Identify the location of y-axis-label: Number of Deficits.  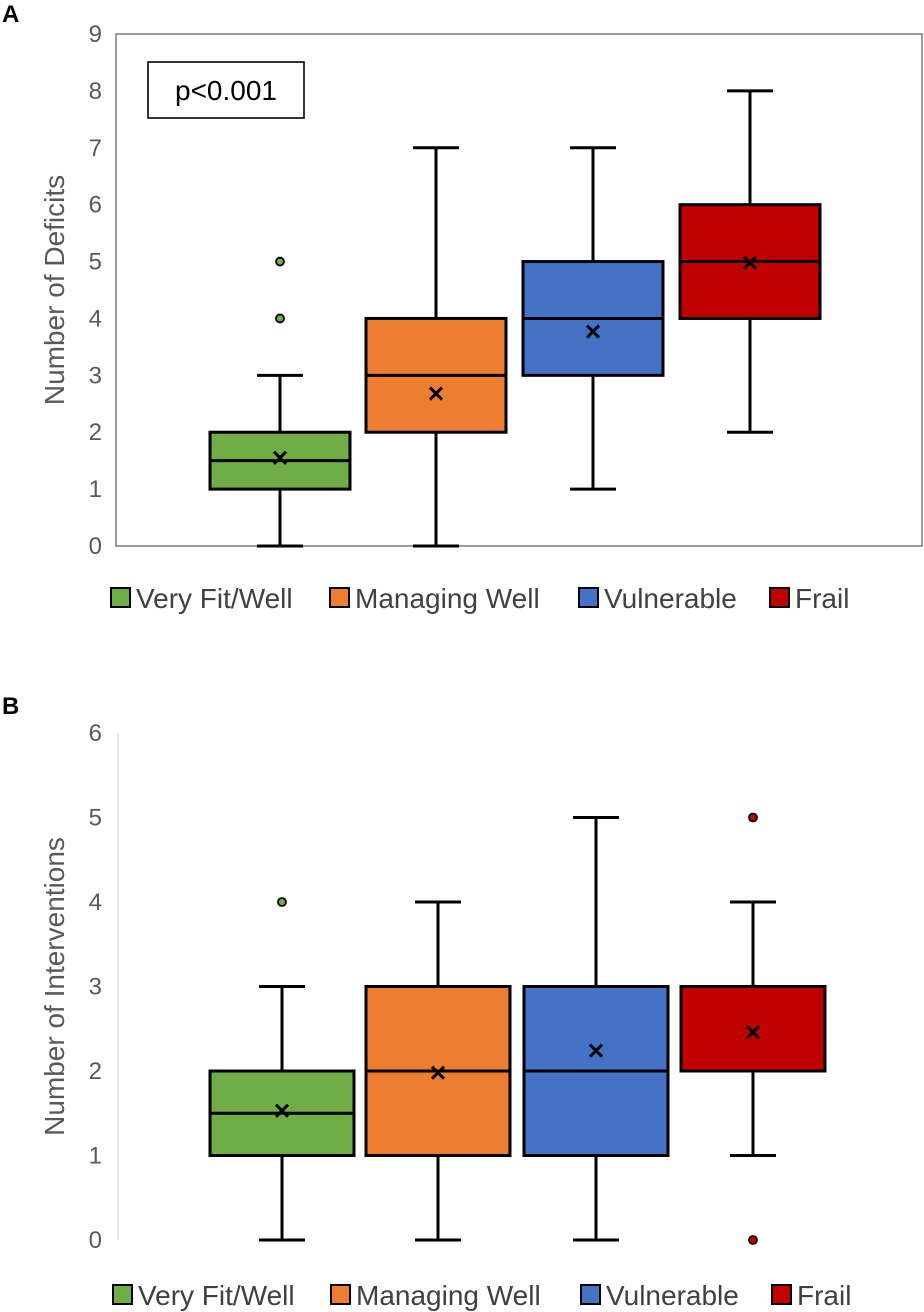
(54, 290).